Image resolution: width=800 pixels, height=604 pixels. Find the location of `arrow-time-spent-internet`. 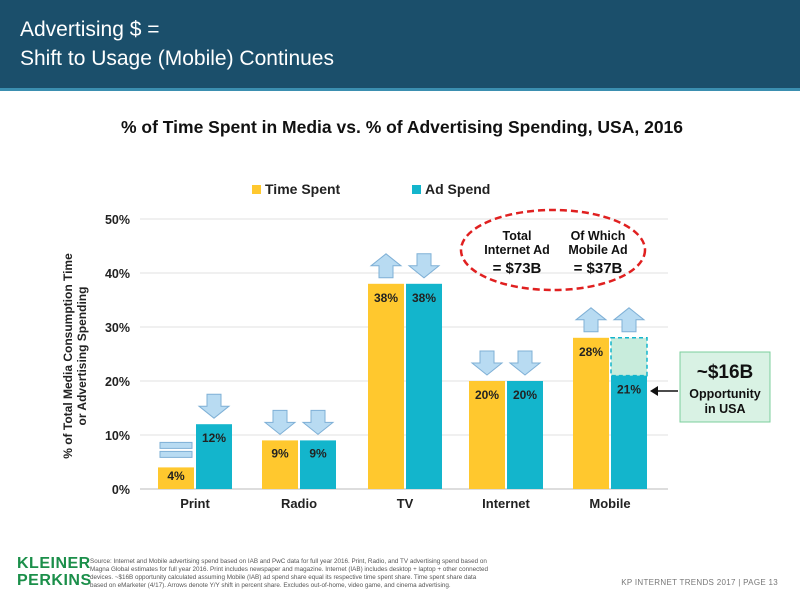

arrow-time-spent-internet is located at coordinates (487, 363).